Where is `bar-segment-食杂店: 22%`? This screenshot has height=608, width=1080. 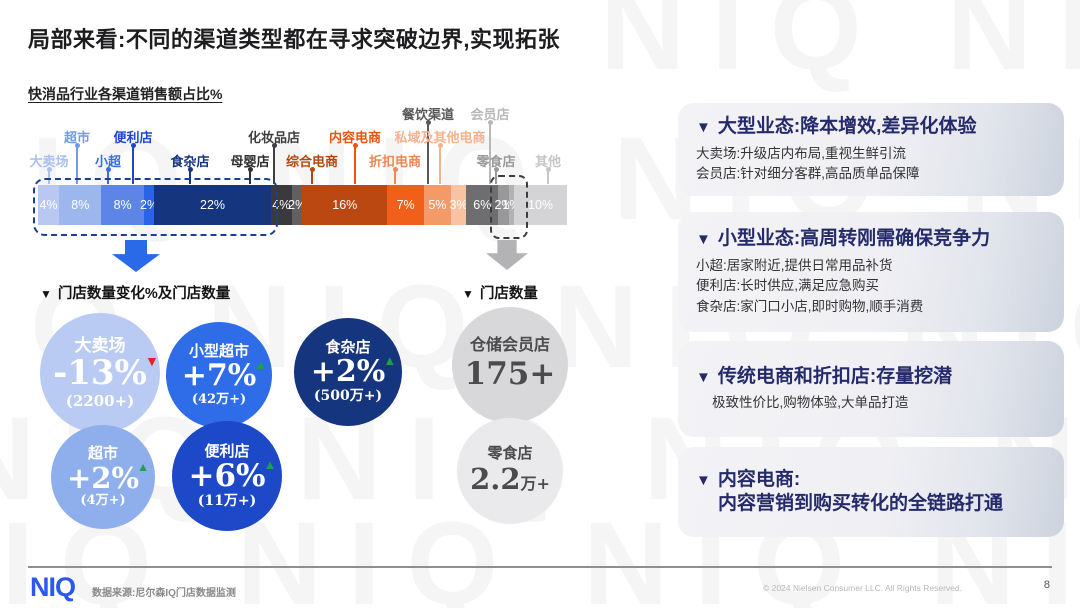 bar-segment-食杂店: 22% is located at coordinates (212, 205).